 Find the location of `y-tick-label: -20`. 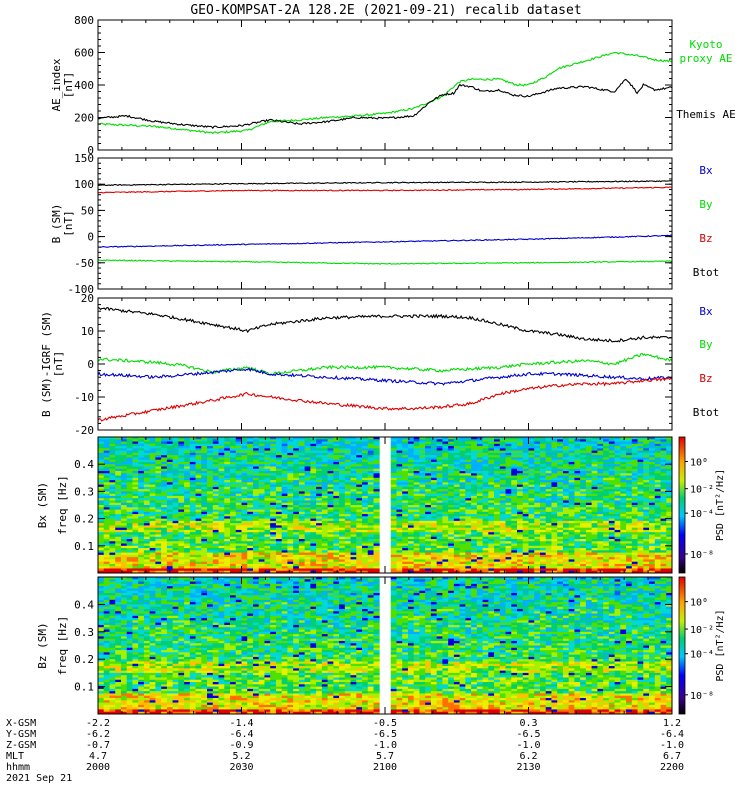

y-tick-label: -20 is located at coordinates (84, 430).